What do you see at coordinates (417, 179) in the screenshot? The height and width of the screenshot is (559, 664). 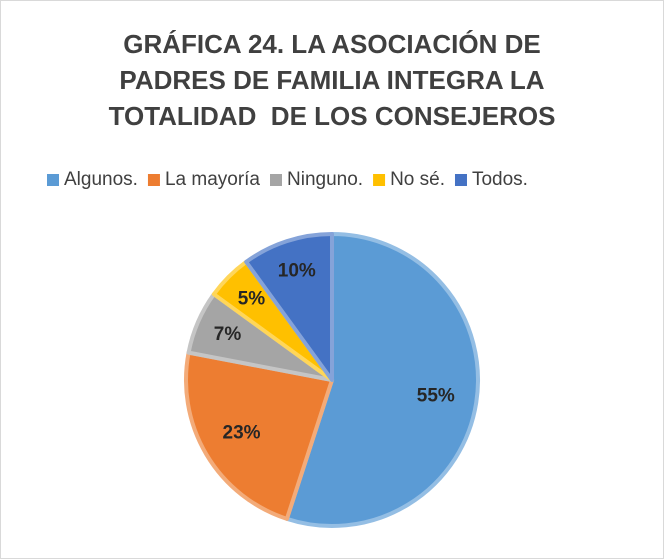 I see `legend-label: No sé.` at bounding box center [417, 179].